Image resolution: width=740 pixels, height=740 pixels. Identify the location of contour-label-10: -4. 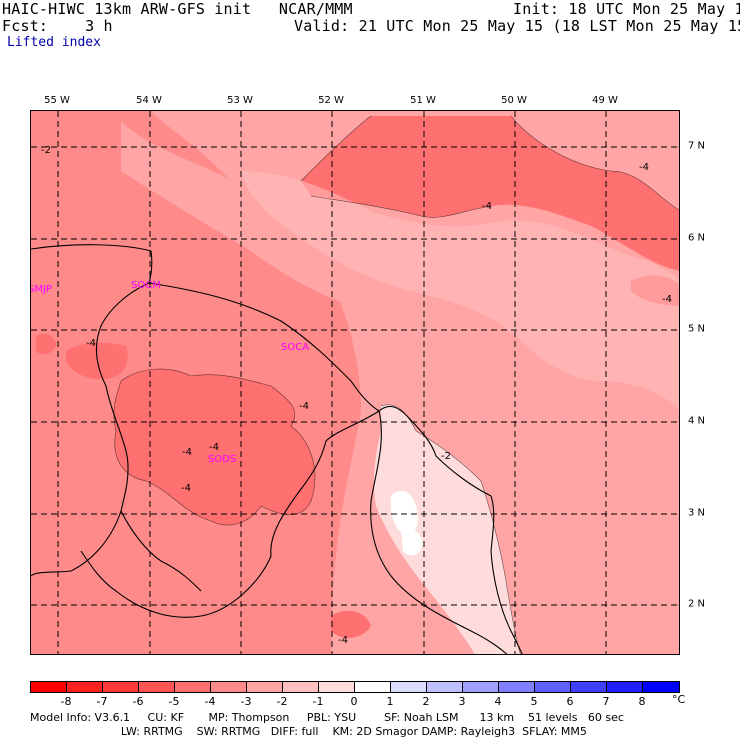
(343, 640).